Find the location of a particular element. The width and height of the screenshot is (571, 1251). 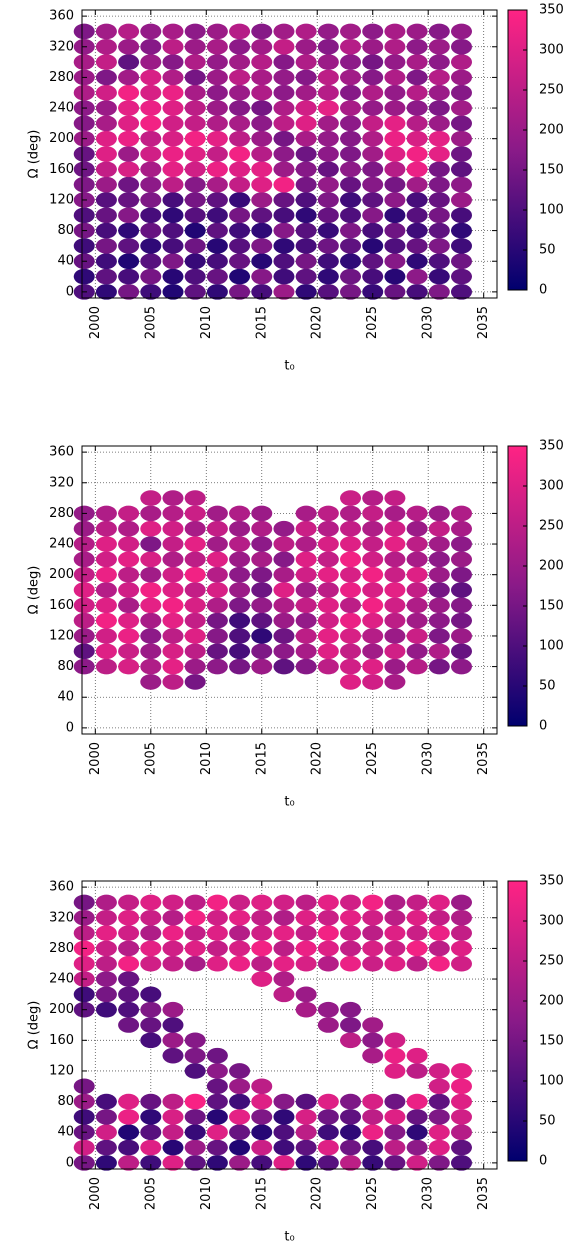

colorbar-tick-label: 200 is located at coordinates (551, 130).